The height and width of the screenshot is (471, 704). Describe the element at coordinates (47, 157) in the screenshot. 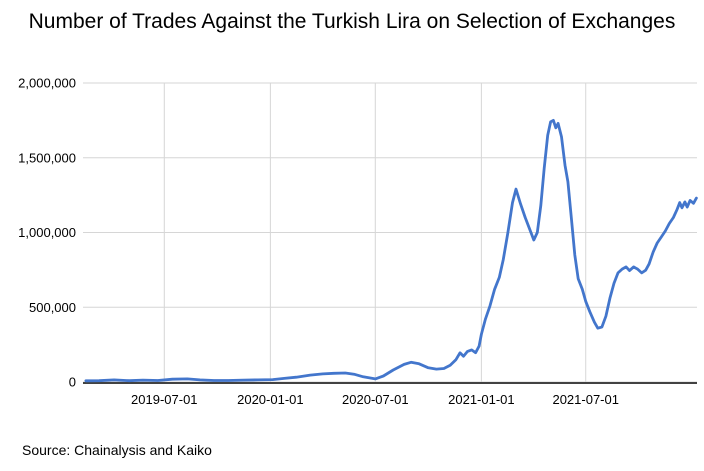

I see `y-tick-label: 1,500,000` at that location.